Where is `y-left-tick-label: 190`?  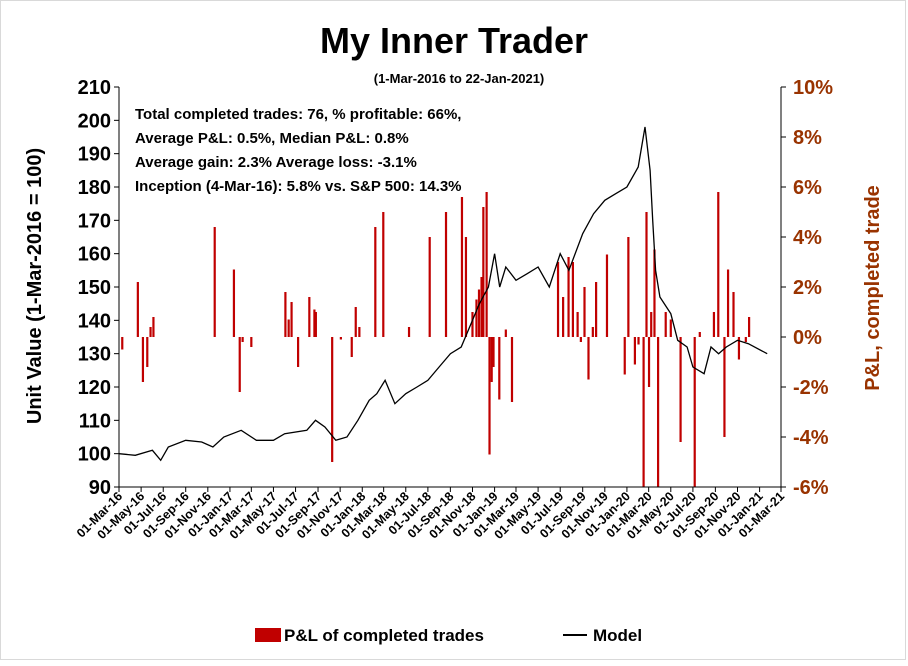 y-left-tick-label: 190 is located at coordinates (94, 155).